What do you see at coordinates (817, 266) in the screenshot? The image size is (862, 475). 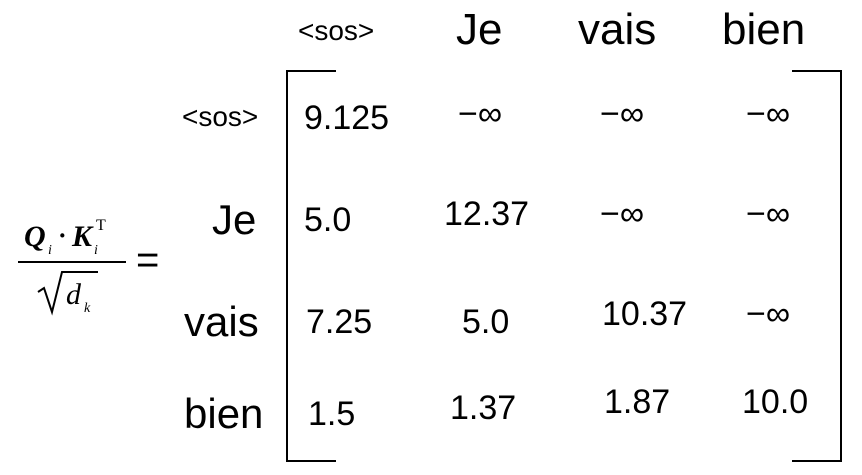 I see `matrix-right-bracket` at bounding box center [817, 266].